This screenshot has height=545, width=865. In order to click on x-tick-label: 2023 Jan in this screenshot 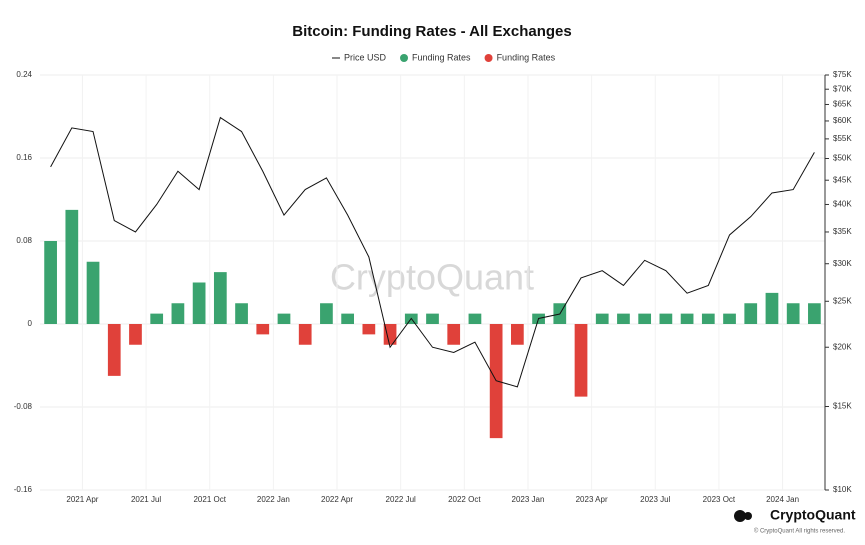, I will do `click(528, 499)`.